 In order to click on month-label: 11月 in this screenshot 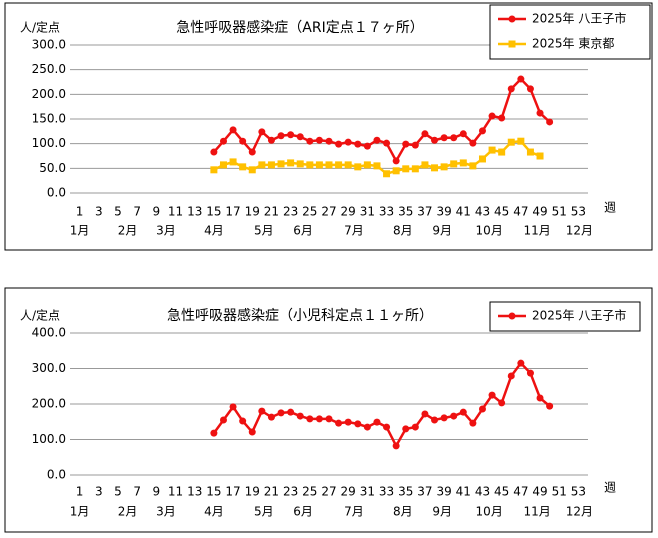, I will do `click(537, 231)`.